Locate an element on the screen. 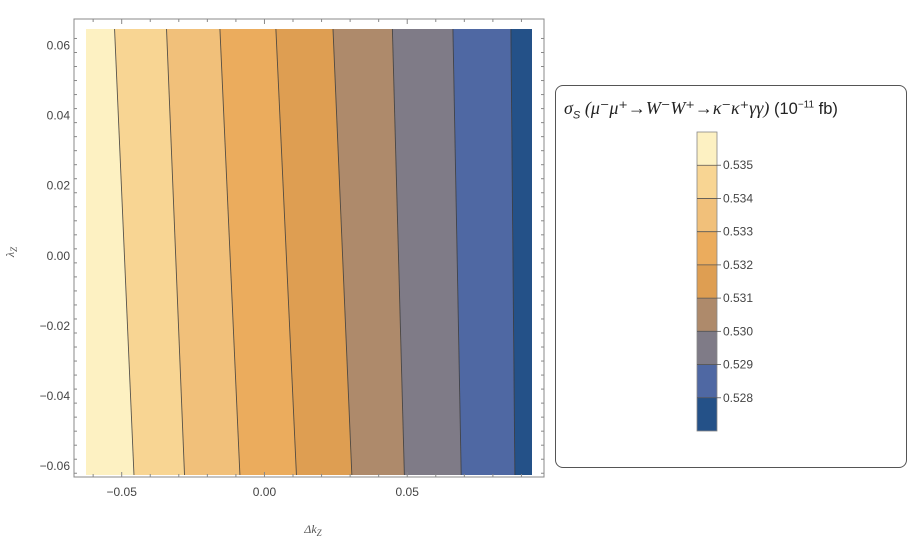 This screenshot has height=550, width=918. colorbar-tick-label: 0.534 is located at coordinates (738, 198).